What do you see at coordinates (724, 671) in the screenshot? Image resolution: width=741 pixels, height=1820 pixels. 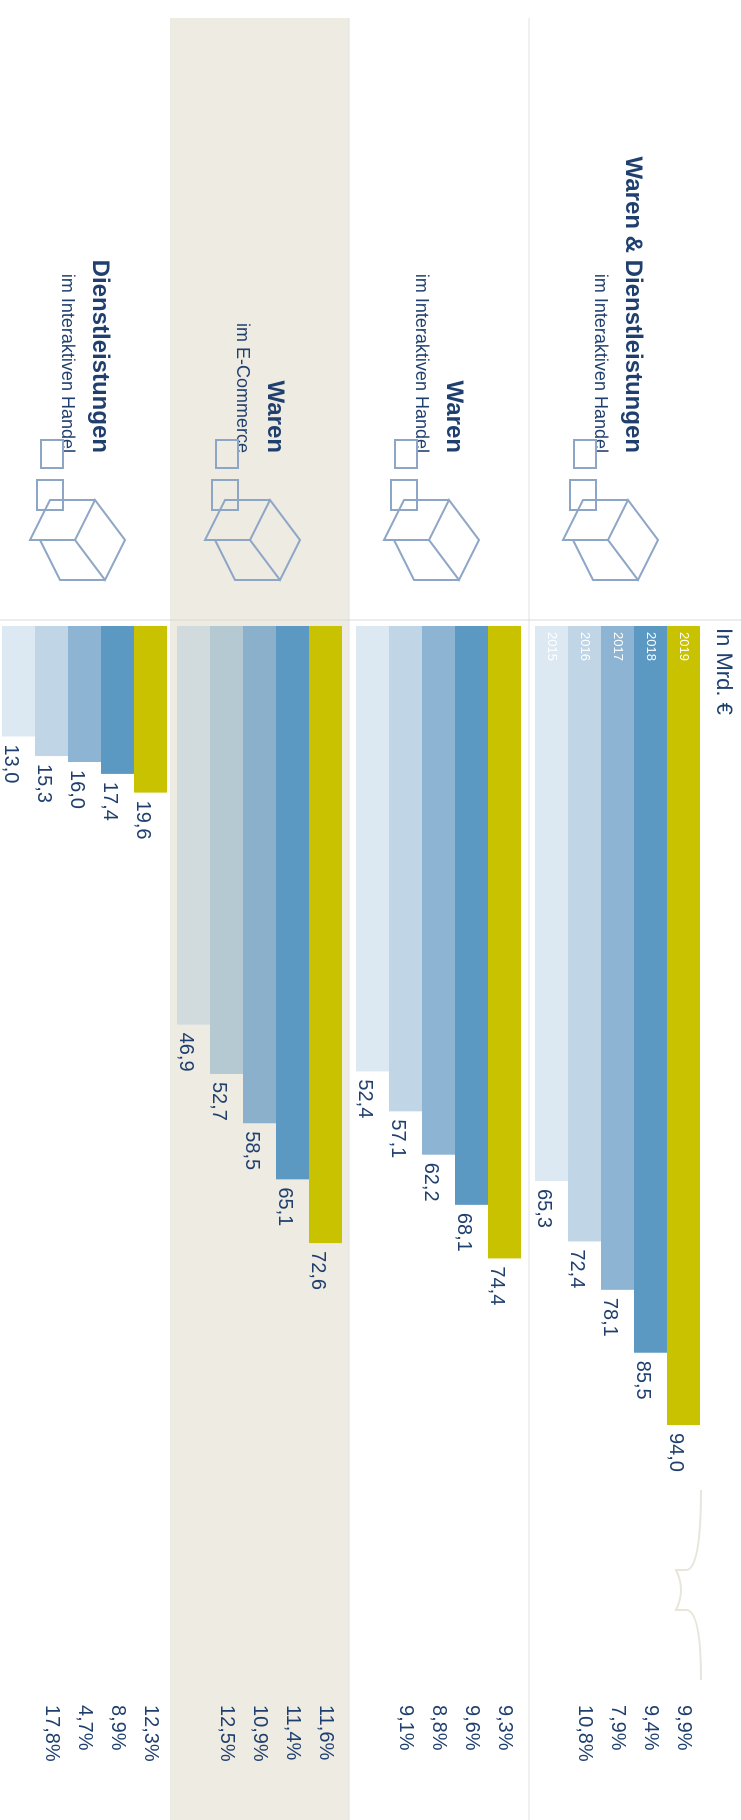 I see `unit-label: In Mrd. €` at bounding box center [724, 671].